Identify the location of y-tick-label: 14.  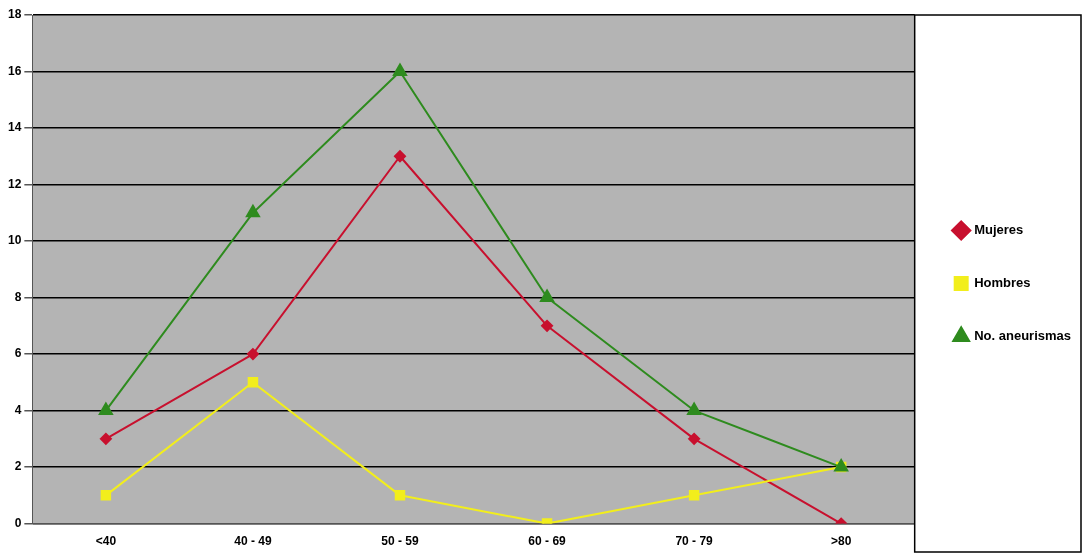
(14, 127).